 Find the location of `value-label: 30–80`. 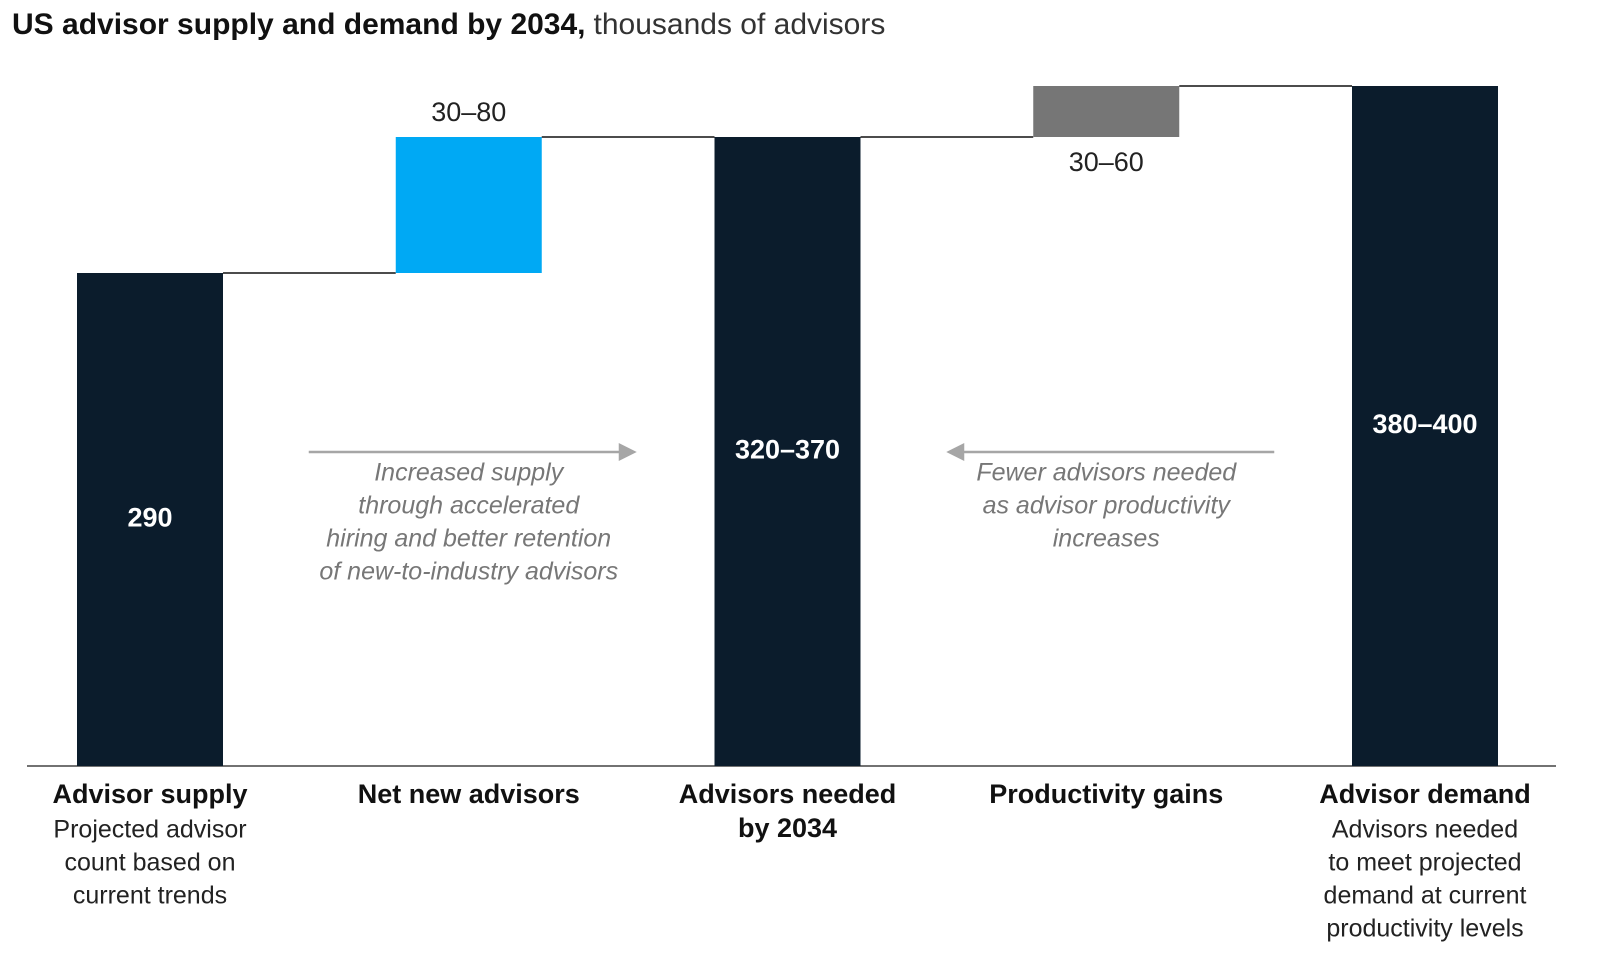

value-label: 30–80 is located at coordinates (468, 112).